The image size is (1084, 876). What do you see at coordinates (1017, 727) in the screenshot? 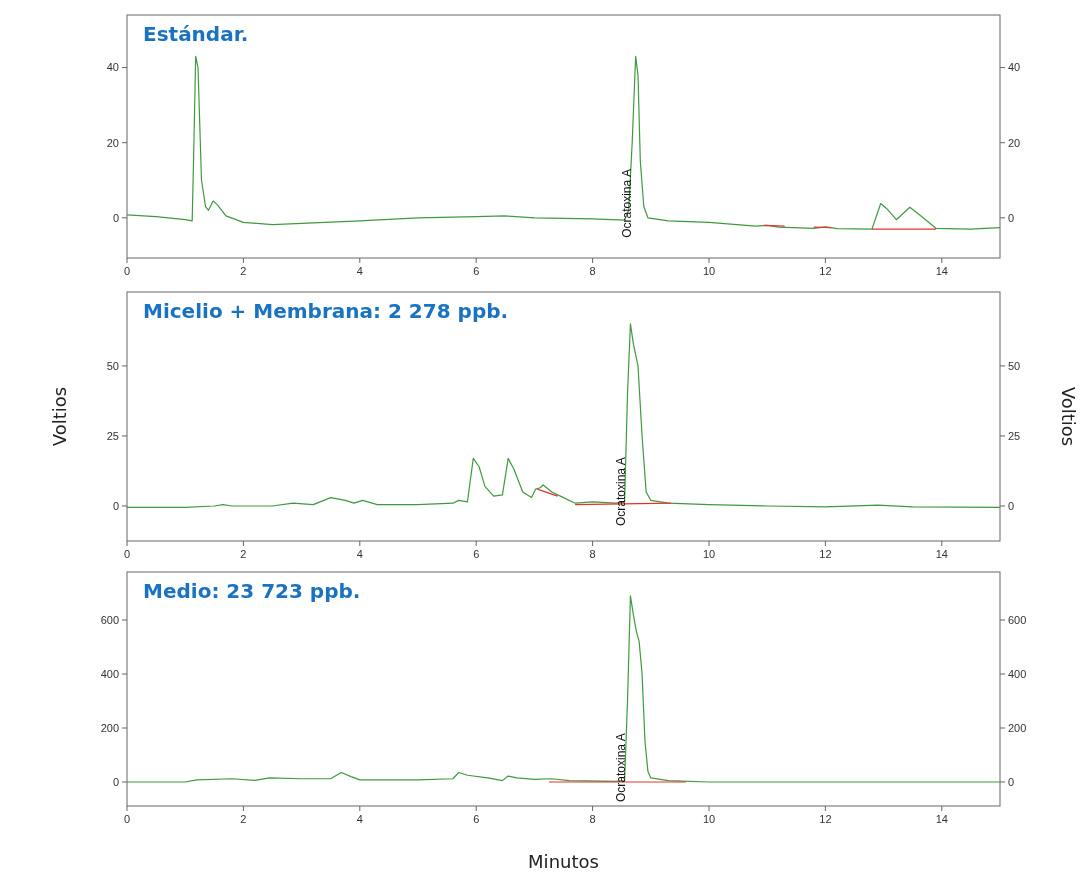
I see `y2-tick-label: 200` at bounding box center [1017, 727].